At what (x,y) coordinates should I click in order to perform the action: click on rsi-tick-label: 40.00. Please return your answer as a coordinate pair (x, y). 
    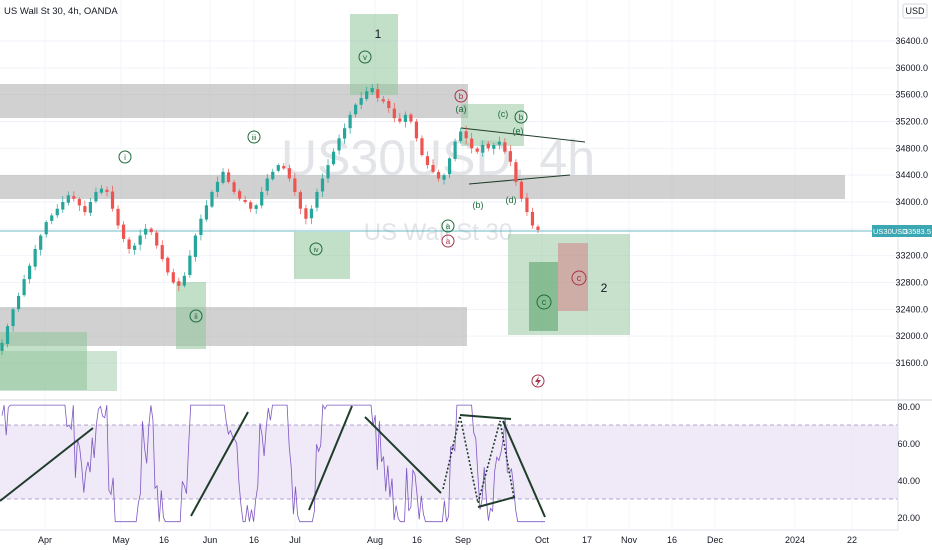
    Looking at the image, I should click on (908, 481).